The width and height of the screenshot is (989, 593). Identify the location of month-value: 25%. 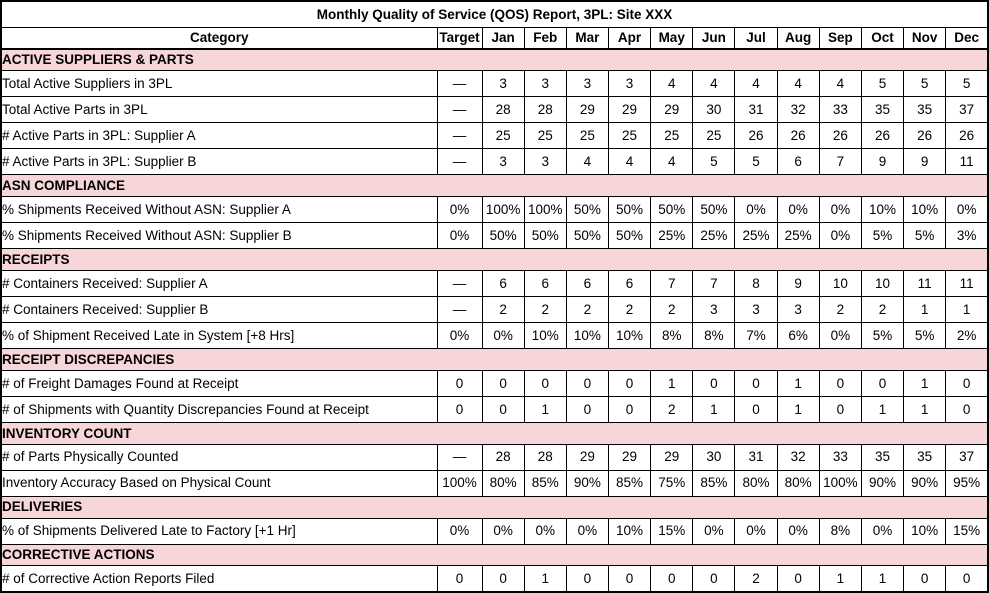
(798, 236).